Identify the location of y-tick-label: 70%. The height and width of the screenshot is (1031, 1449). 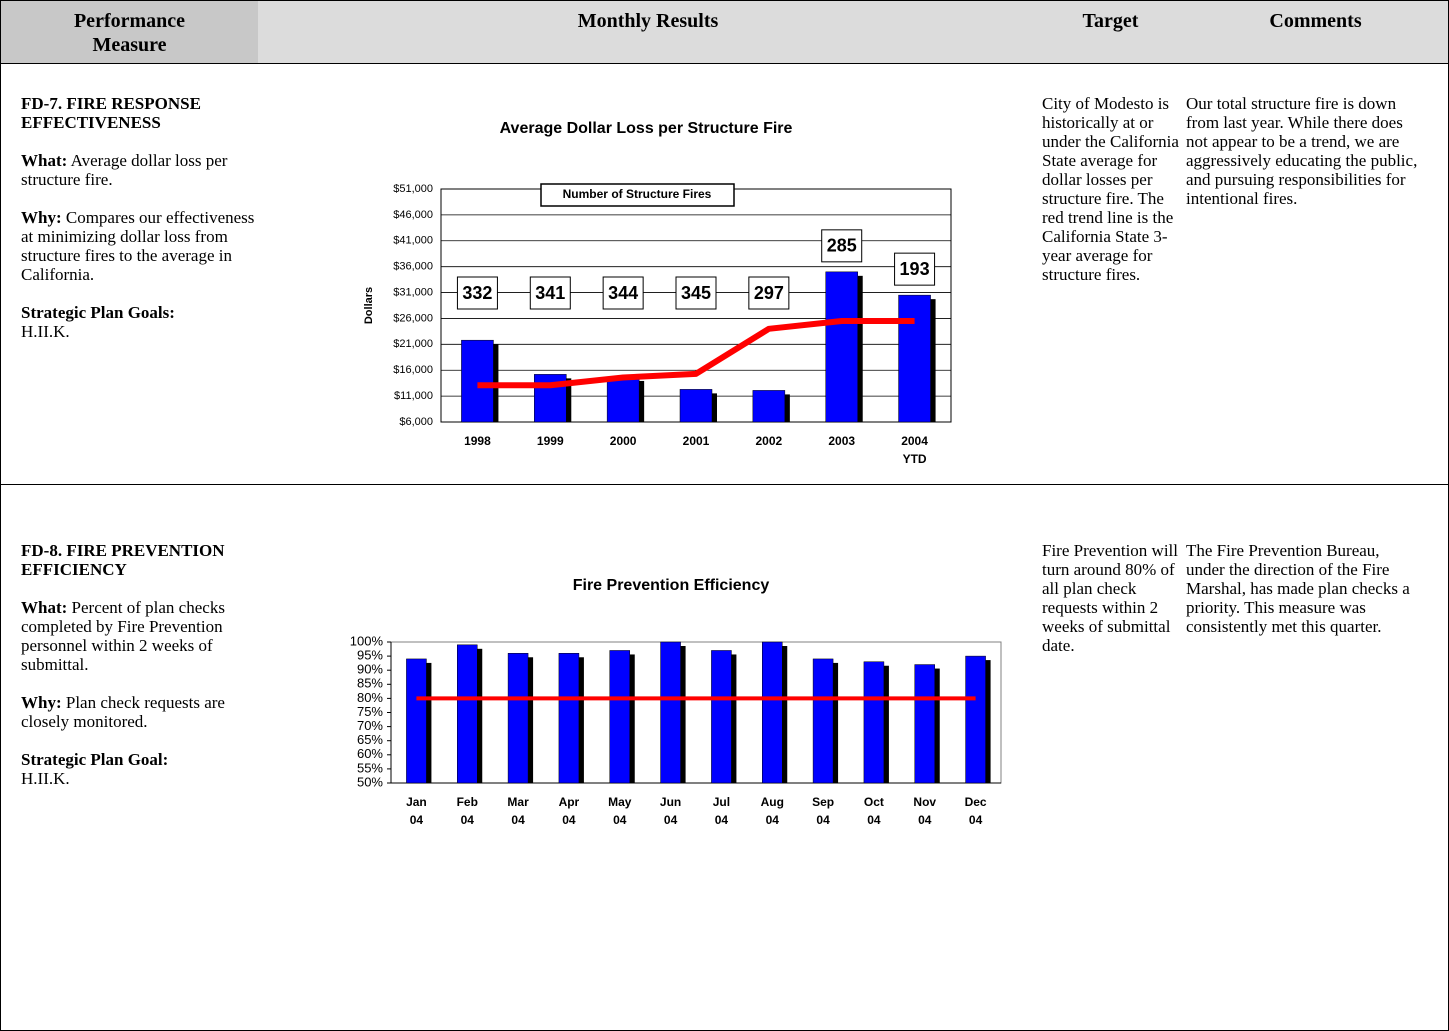
(370, 725).